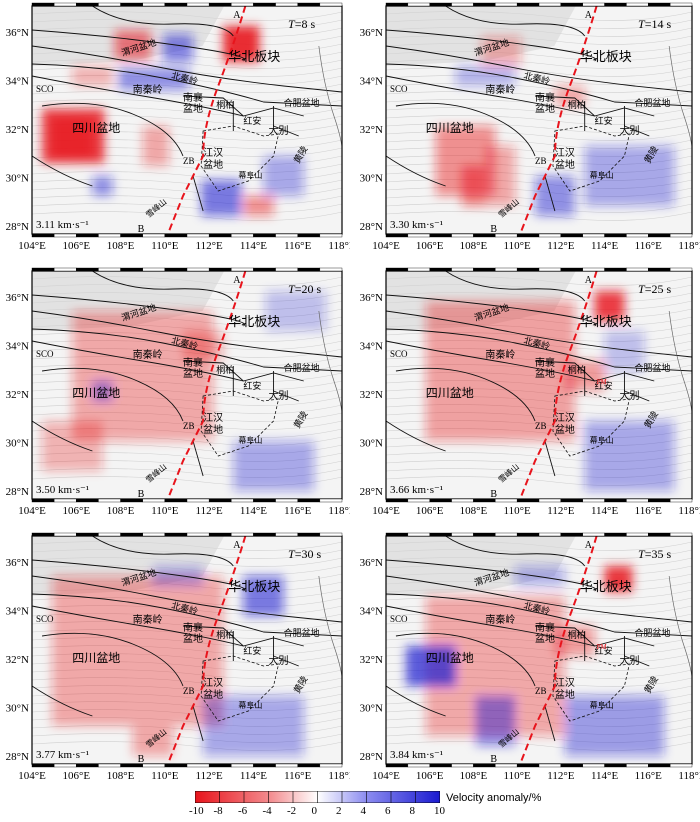 This screenshot has height=822, width=700. I want to click on colorbar-tick: 8, so click(412, 811).